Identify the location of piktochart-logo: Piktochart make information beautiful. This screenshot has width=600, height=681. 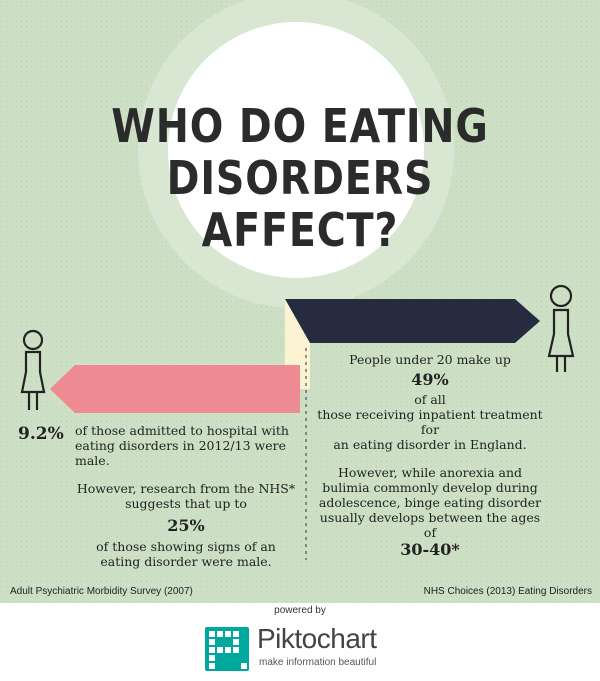
(305, 648).